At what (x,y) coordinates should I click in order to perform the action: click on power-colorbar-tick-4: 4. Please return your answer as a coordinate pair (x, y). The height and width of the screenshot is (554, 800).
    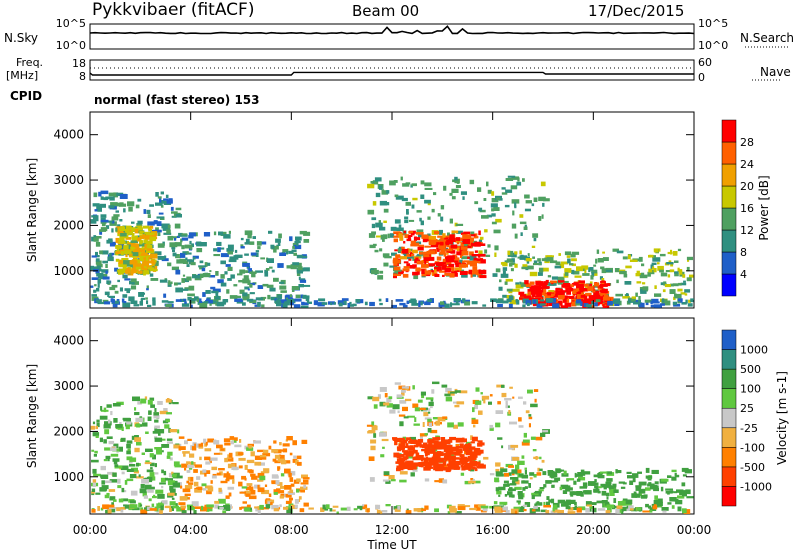
    Looking at the image, I should click on (743, 274).